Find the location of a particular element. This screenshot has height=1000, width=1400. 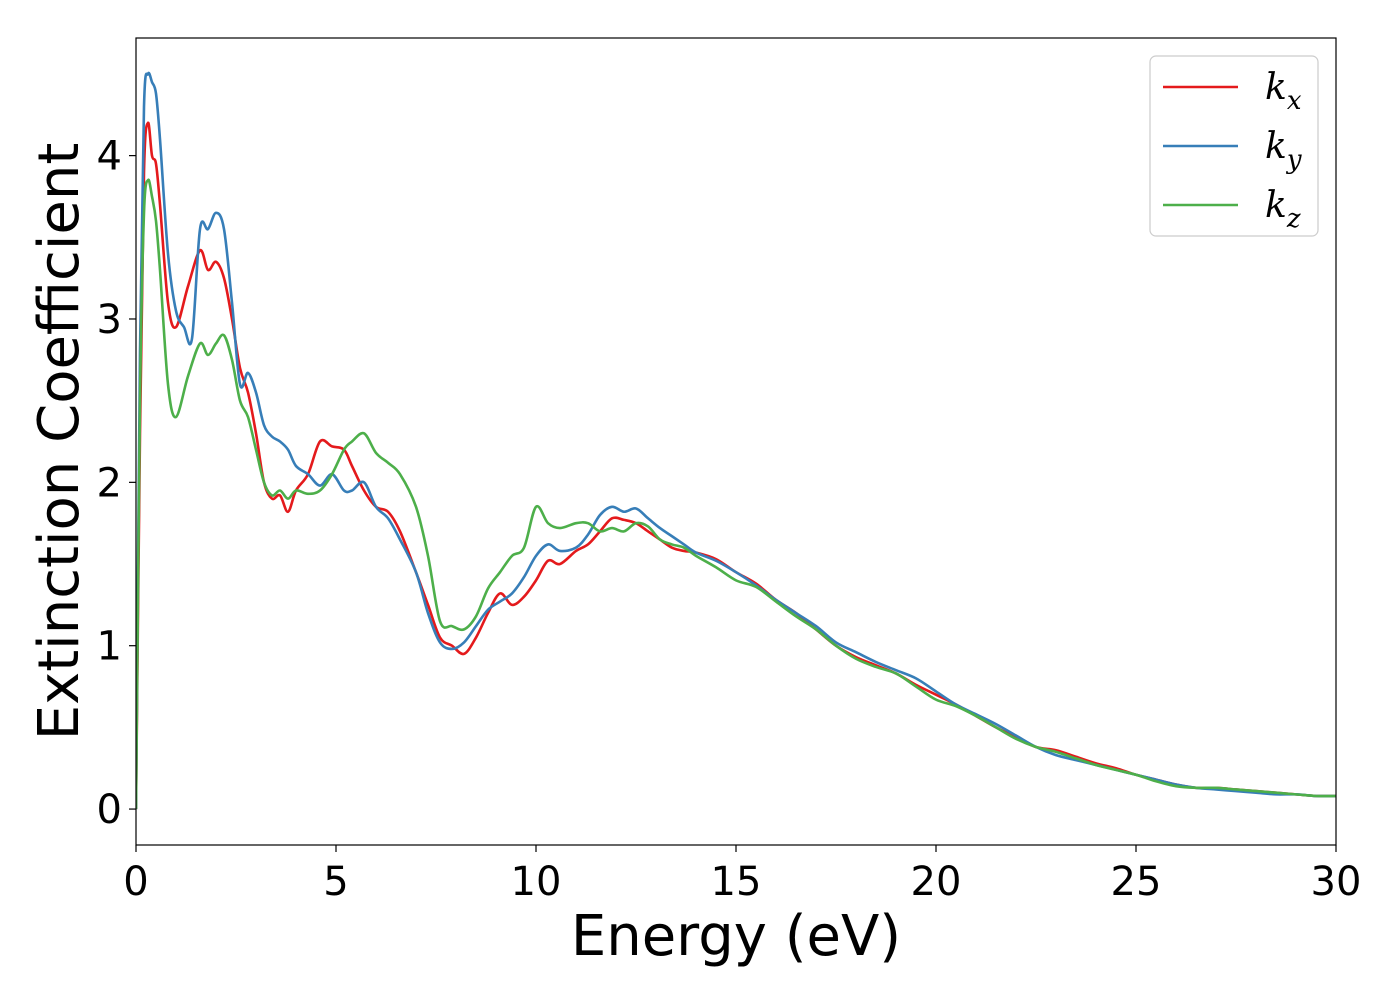

x-tick-label: 15 is located at coordinates (736, 882).